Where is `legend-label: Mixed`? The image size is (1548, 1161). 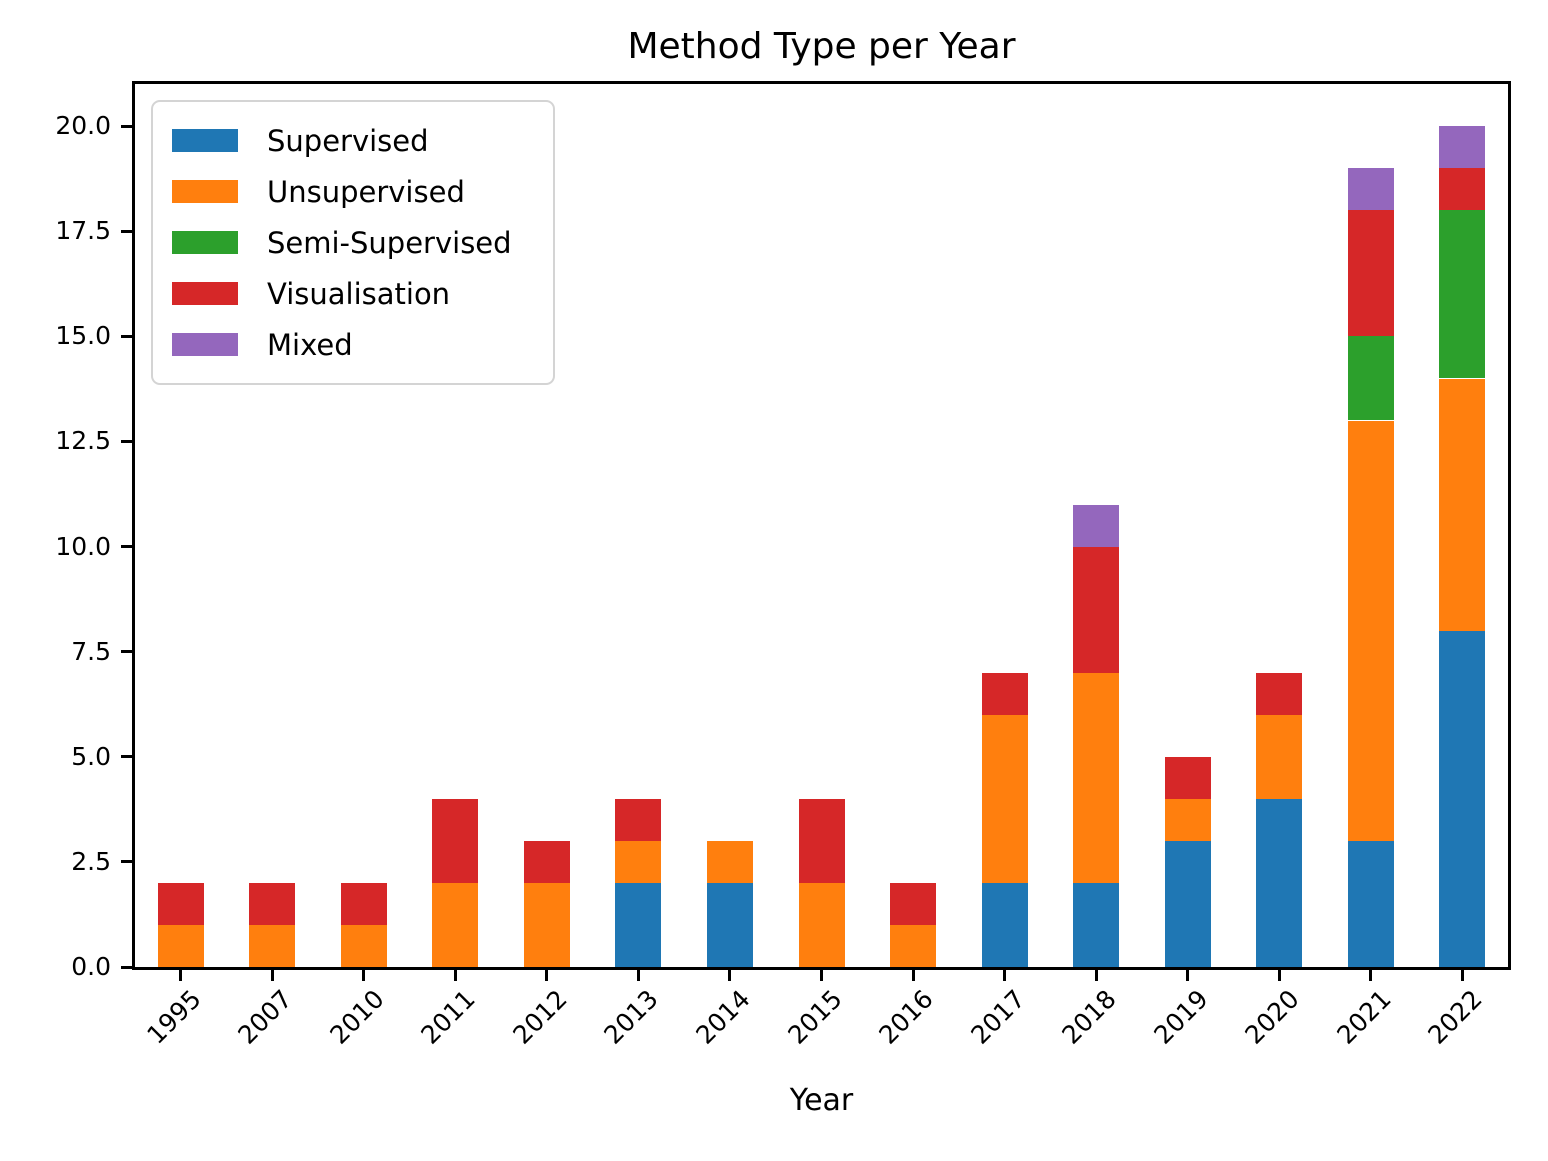
legend-label: Mixed is located at coordinates (310, 344).